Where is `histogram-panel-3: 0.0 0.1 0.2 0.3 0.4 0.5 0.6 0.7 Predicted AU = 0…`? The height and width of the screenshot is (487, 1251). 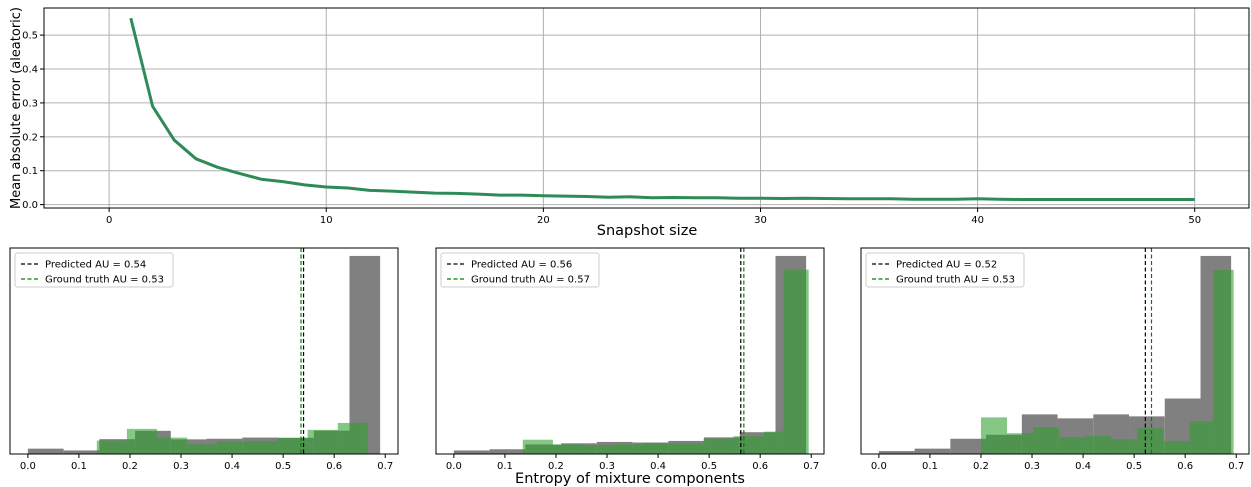 histogram-panel-3: 0.0 0.1 0.2 0.3 0.4 0.5 0.6 0.7 Predicted AU = 0… is located at coordinates (1055, 359).